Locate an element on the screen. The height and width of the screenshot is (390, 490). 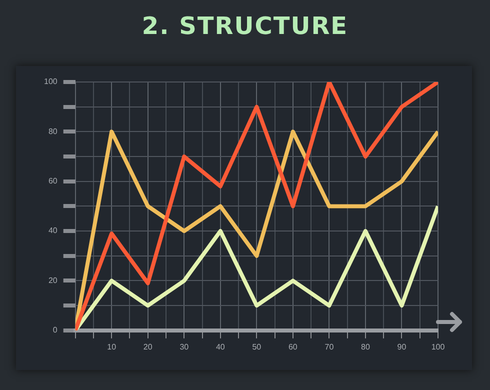
x-tick-label: 50 is located at coordinates (257, 347).